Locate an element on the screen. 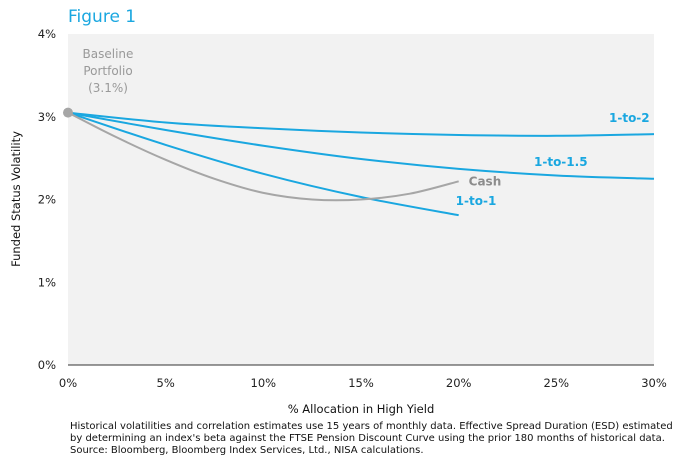 The image size is (682, 470). baseline-label-line: Baseline is located at coordinates (108, 54).